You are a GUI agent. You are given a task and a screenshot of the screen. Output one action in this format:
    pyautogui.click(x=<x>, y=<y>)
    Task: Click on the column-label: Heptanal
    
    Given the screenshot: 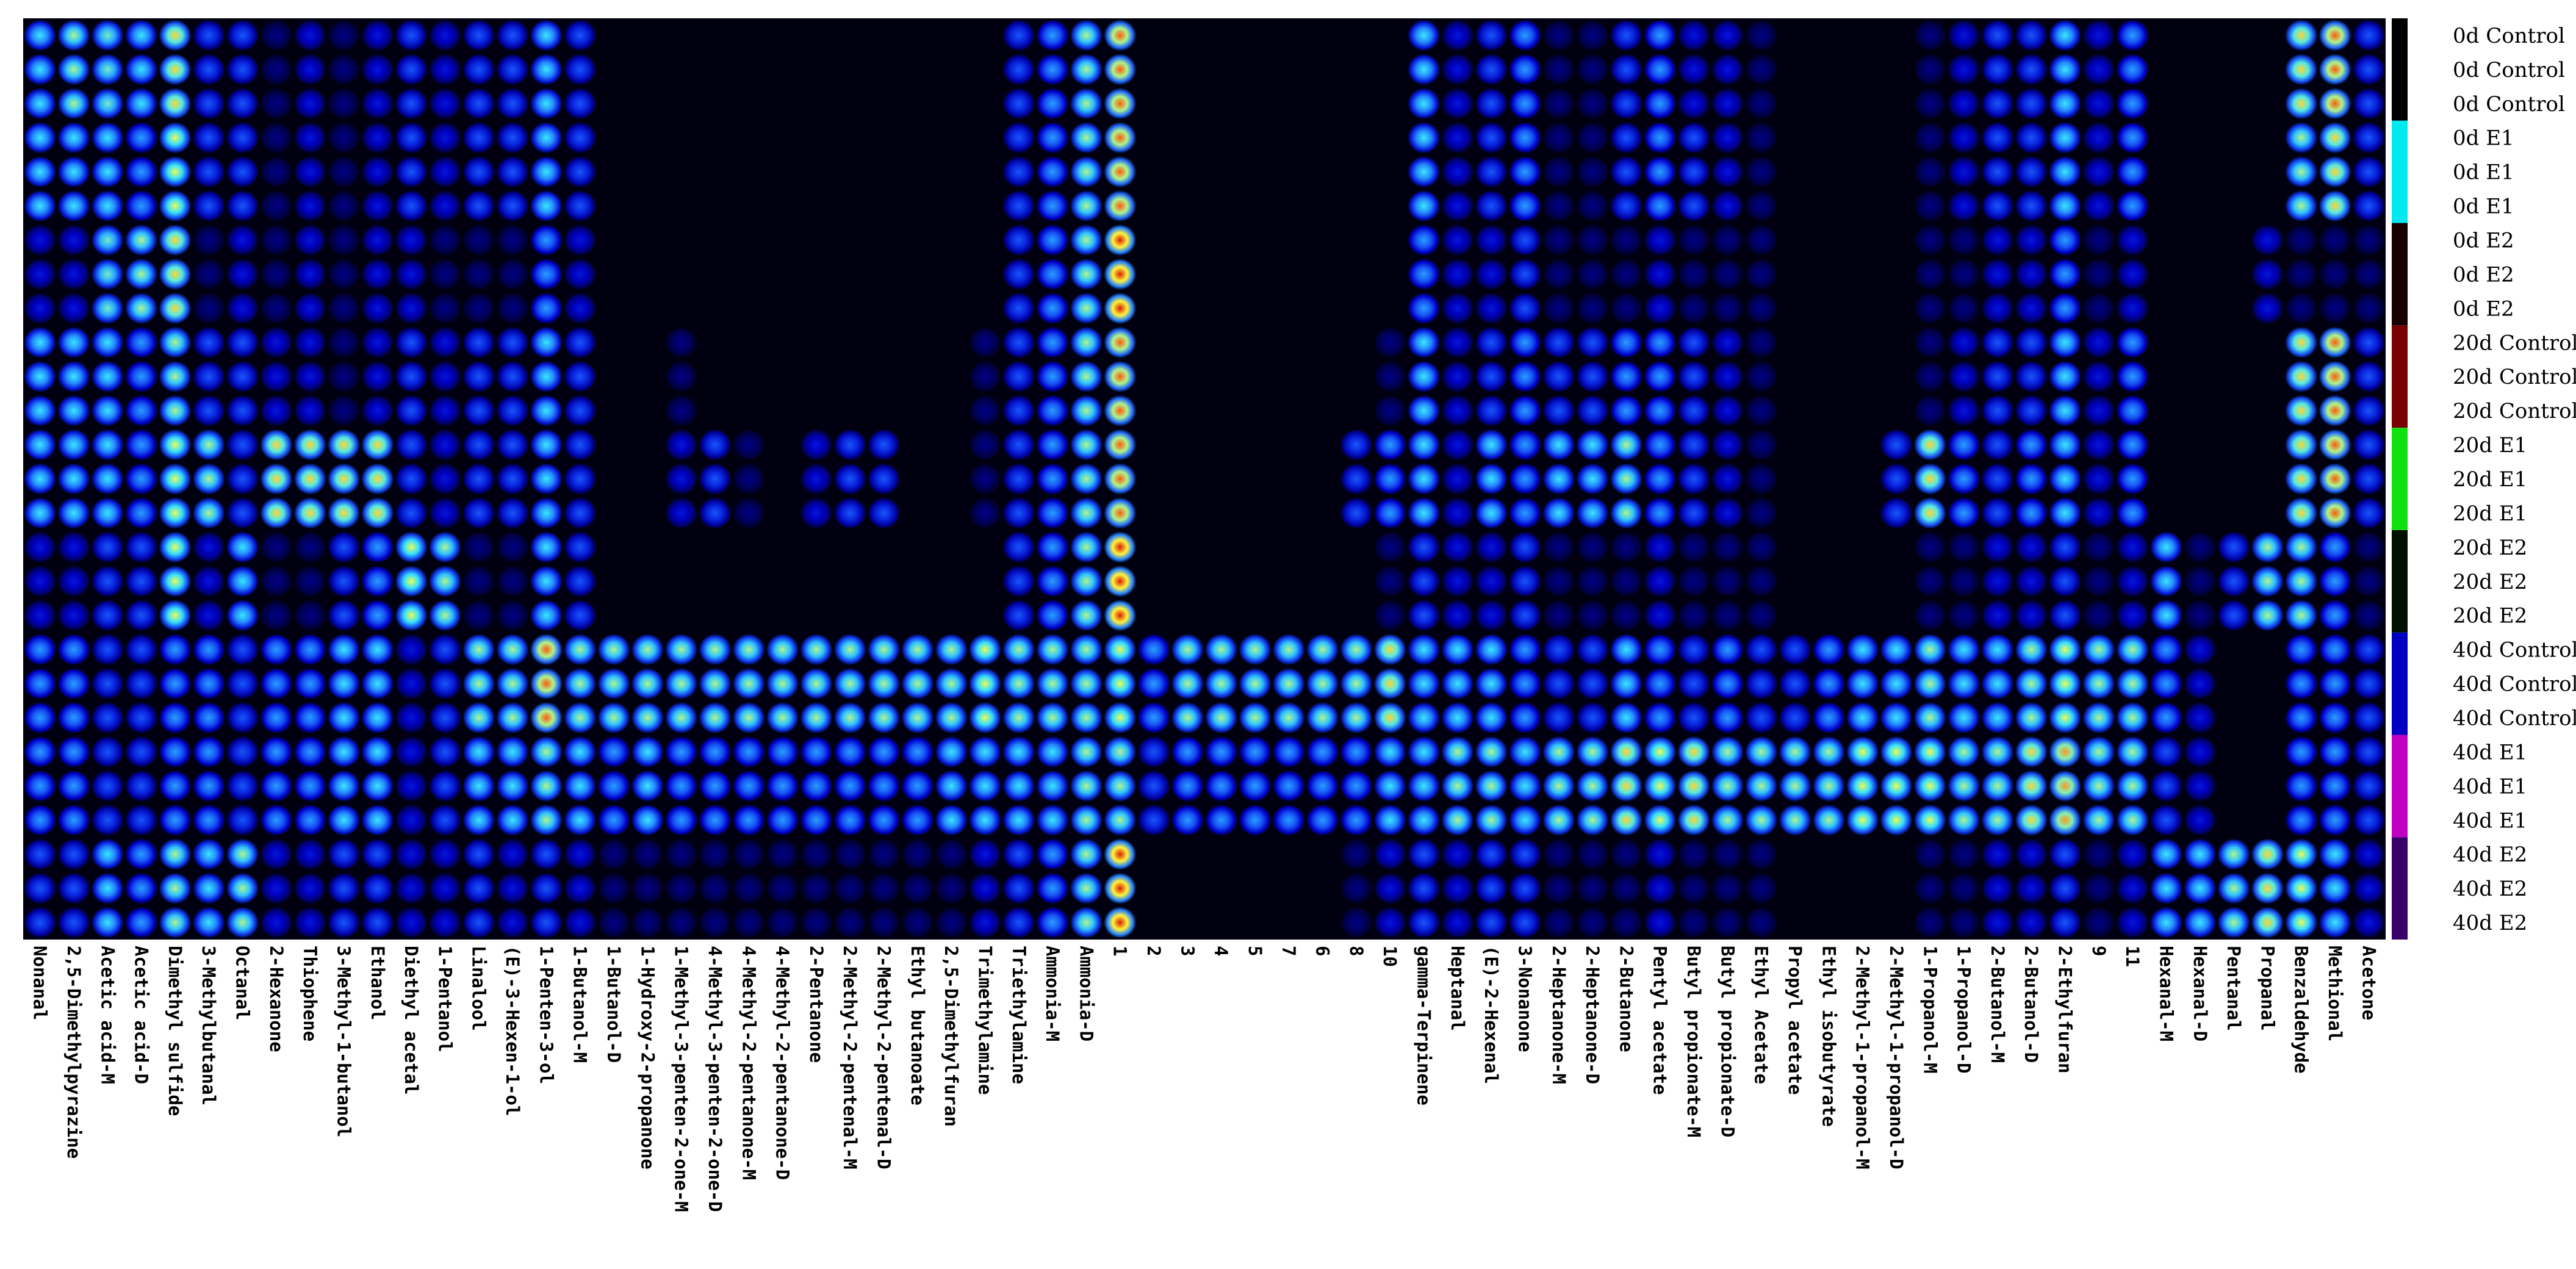 What is the action you would take?
    pyautogui.click(x=1457, y=988)
    